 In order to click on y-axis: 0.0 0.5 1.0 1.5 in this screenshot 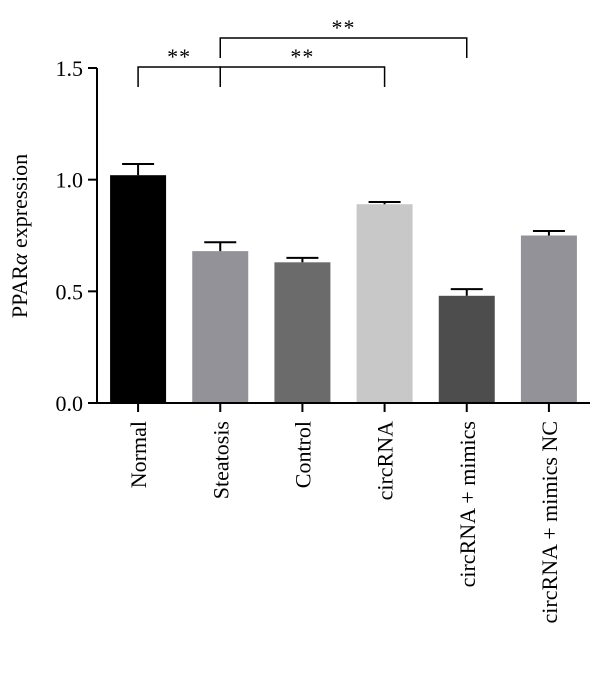, I will do `click(77, 236)`.